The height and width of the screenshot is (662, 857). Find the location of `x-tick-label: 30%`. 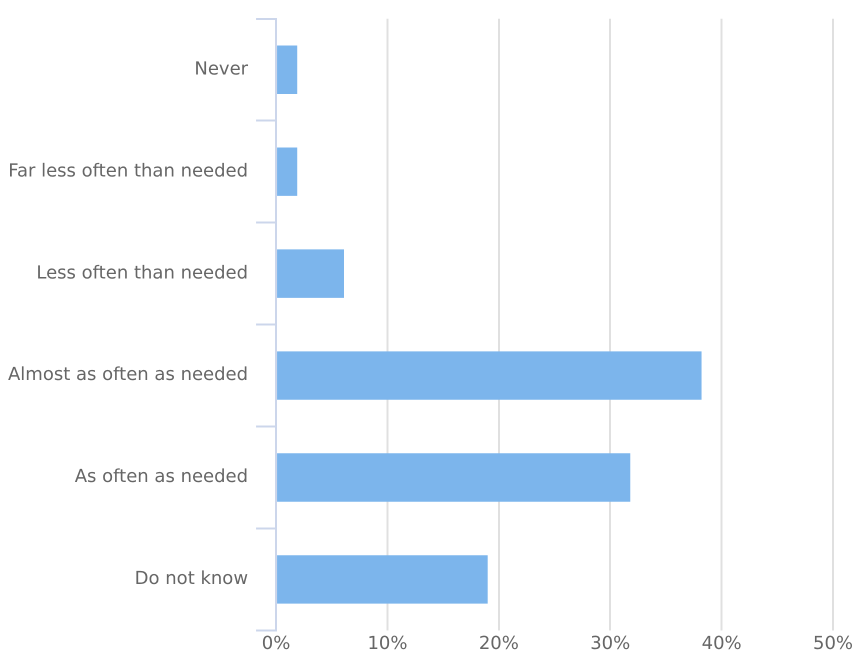

x-tick-label: 30% is located at coordinates (610, 643).